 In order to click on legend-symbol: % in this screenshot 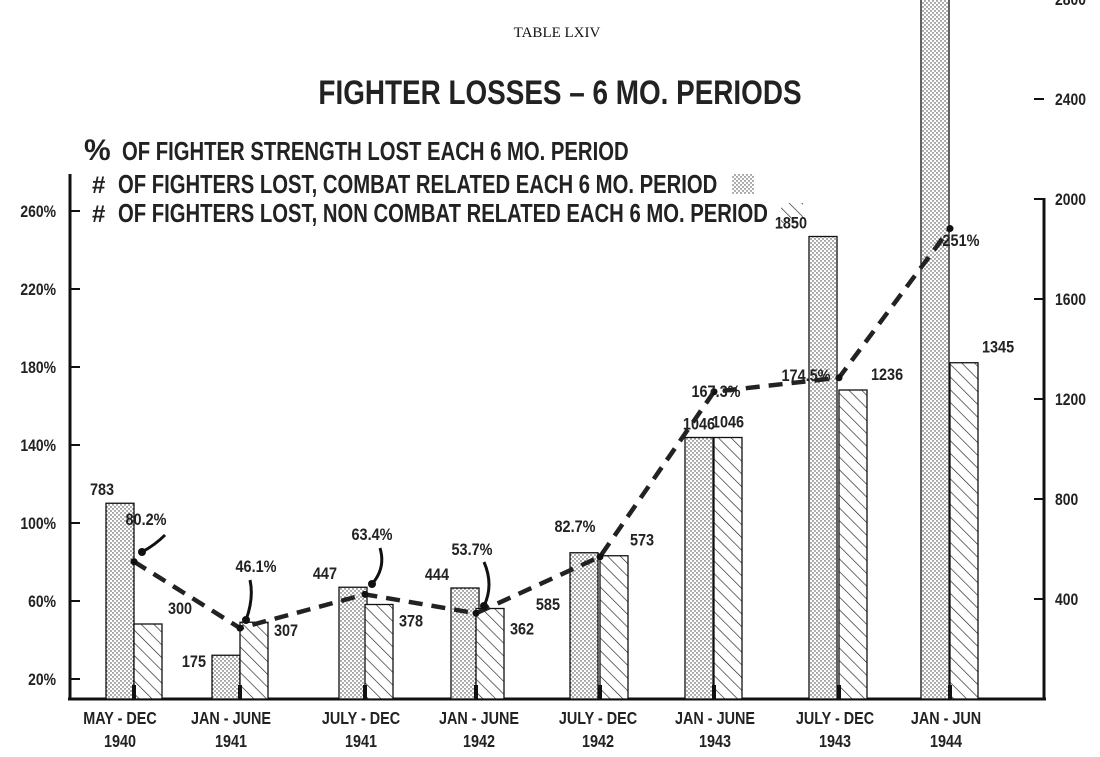, I will do `click(97, 150)`.